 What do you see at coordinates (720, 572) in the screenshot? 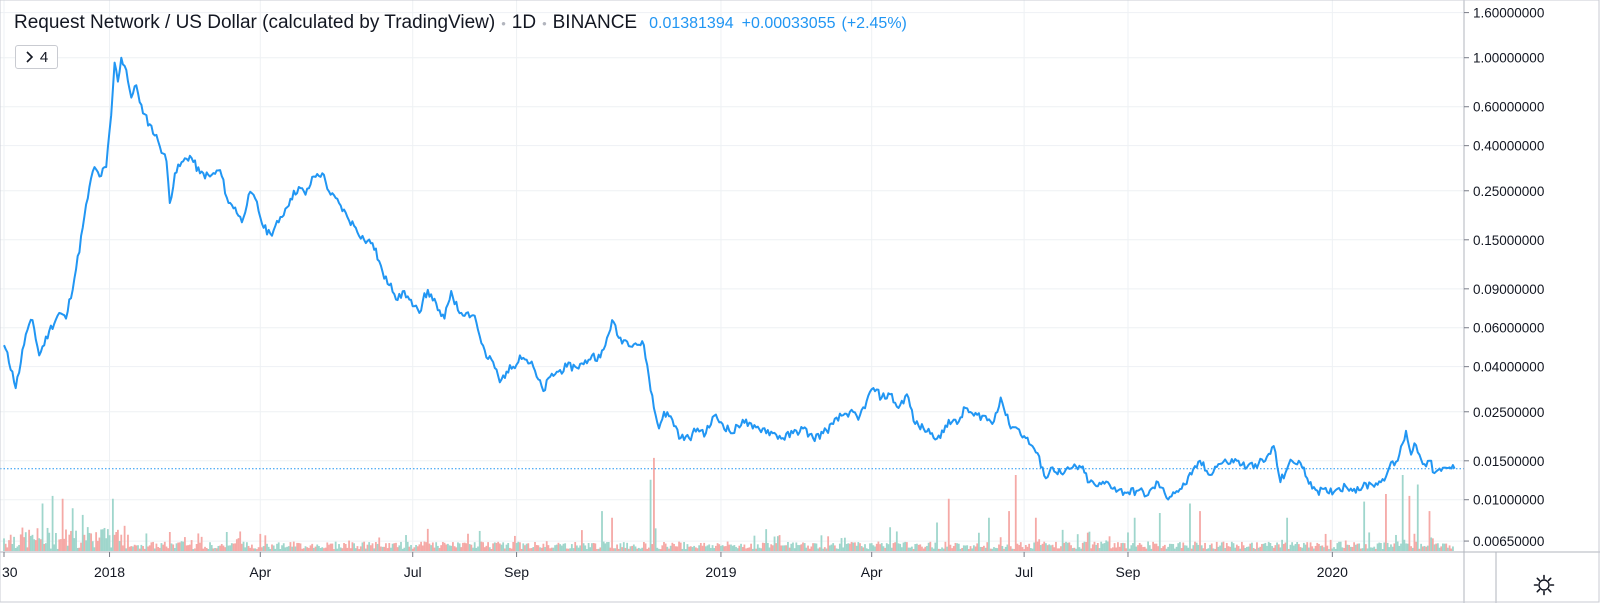
I see `time-axis-label: 2019` at bounding box center [720, 572].